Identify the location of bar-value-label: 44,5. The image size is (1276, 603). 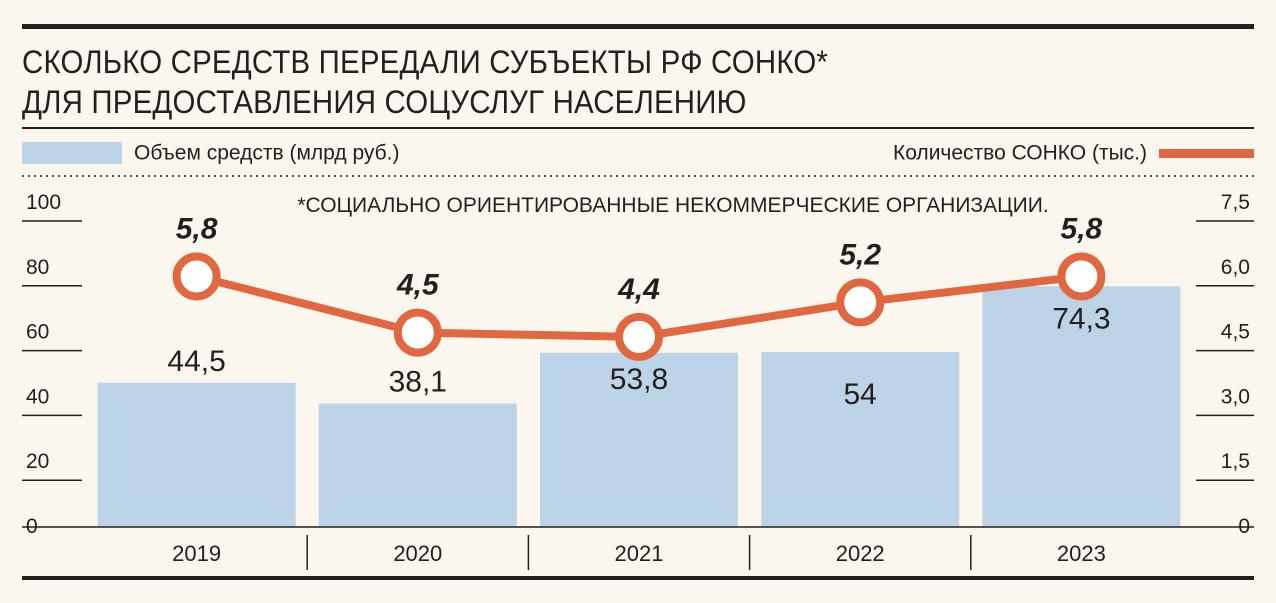
(196, 361).